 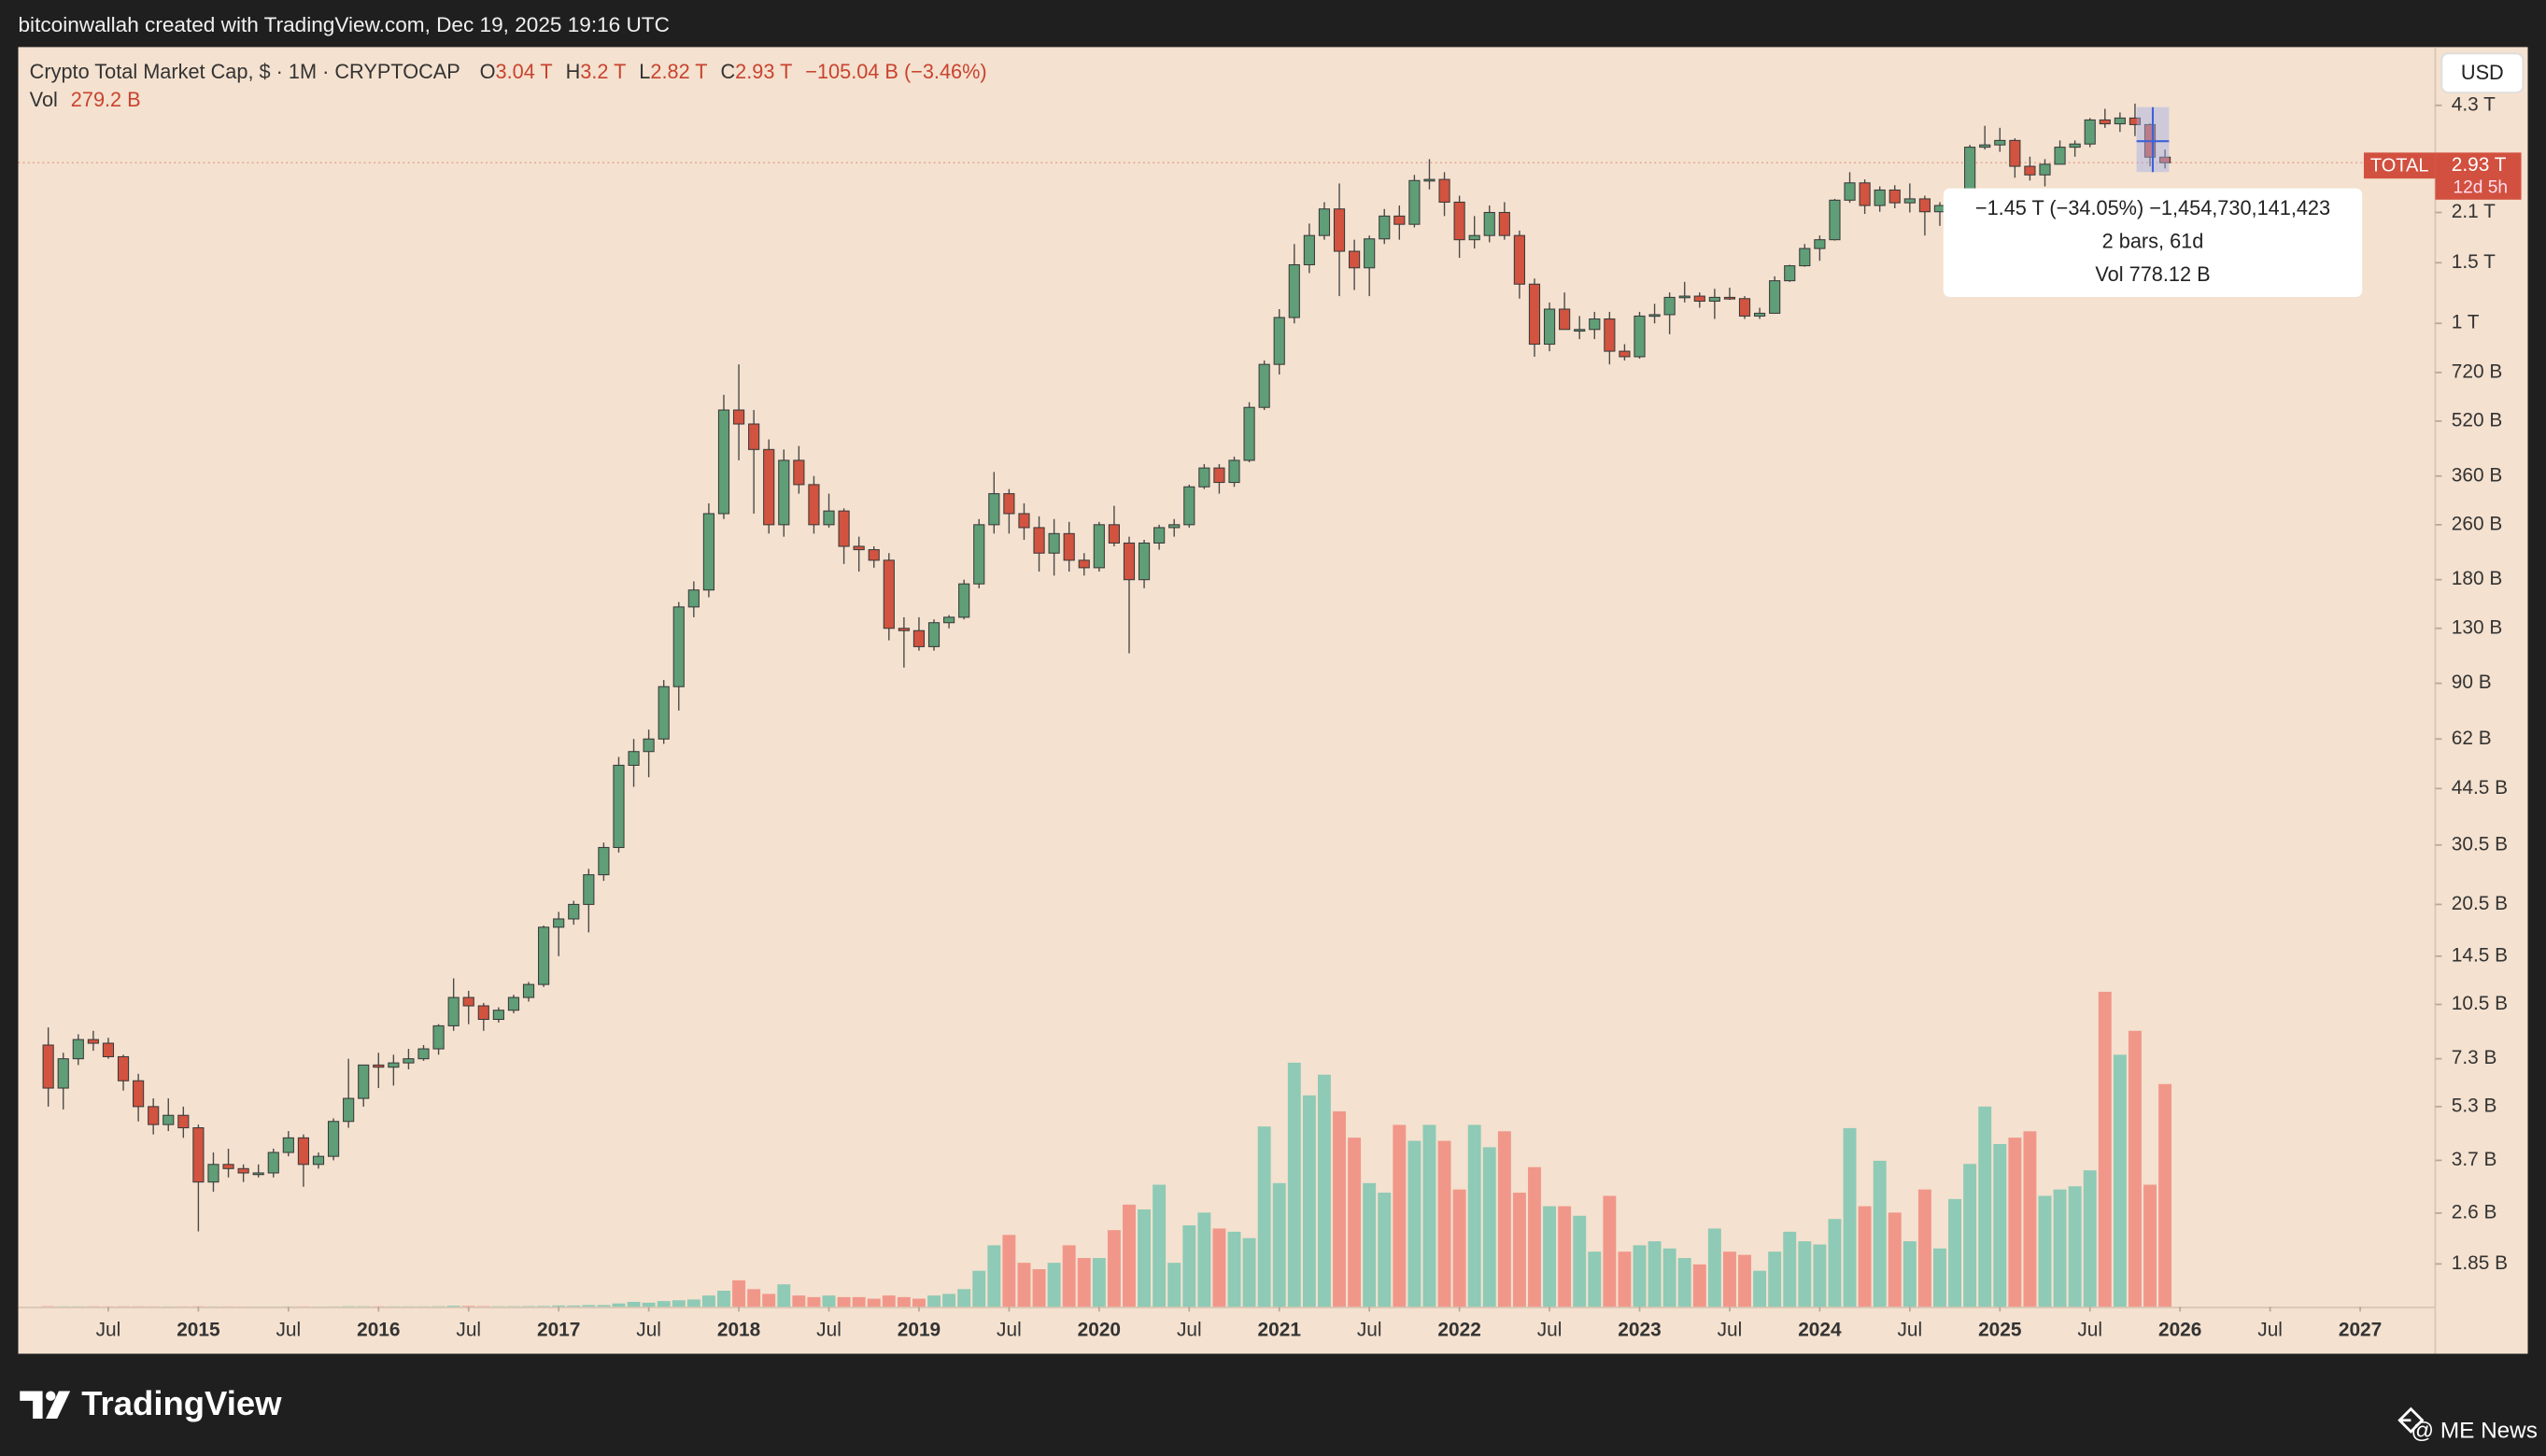 I want to click on y-tick-label: 30.5 B, so click(x=2480, y=844).